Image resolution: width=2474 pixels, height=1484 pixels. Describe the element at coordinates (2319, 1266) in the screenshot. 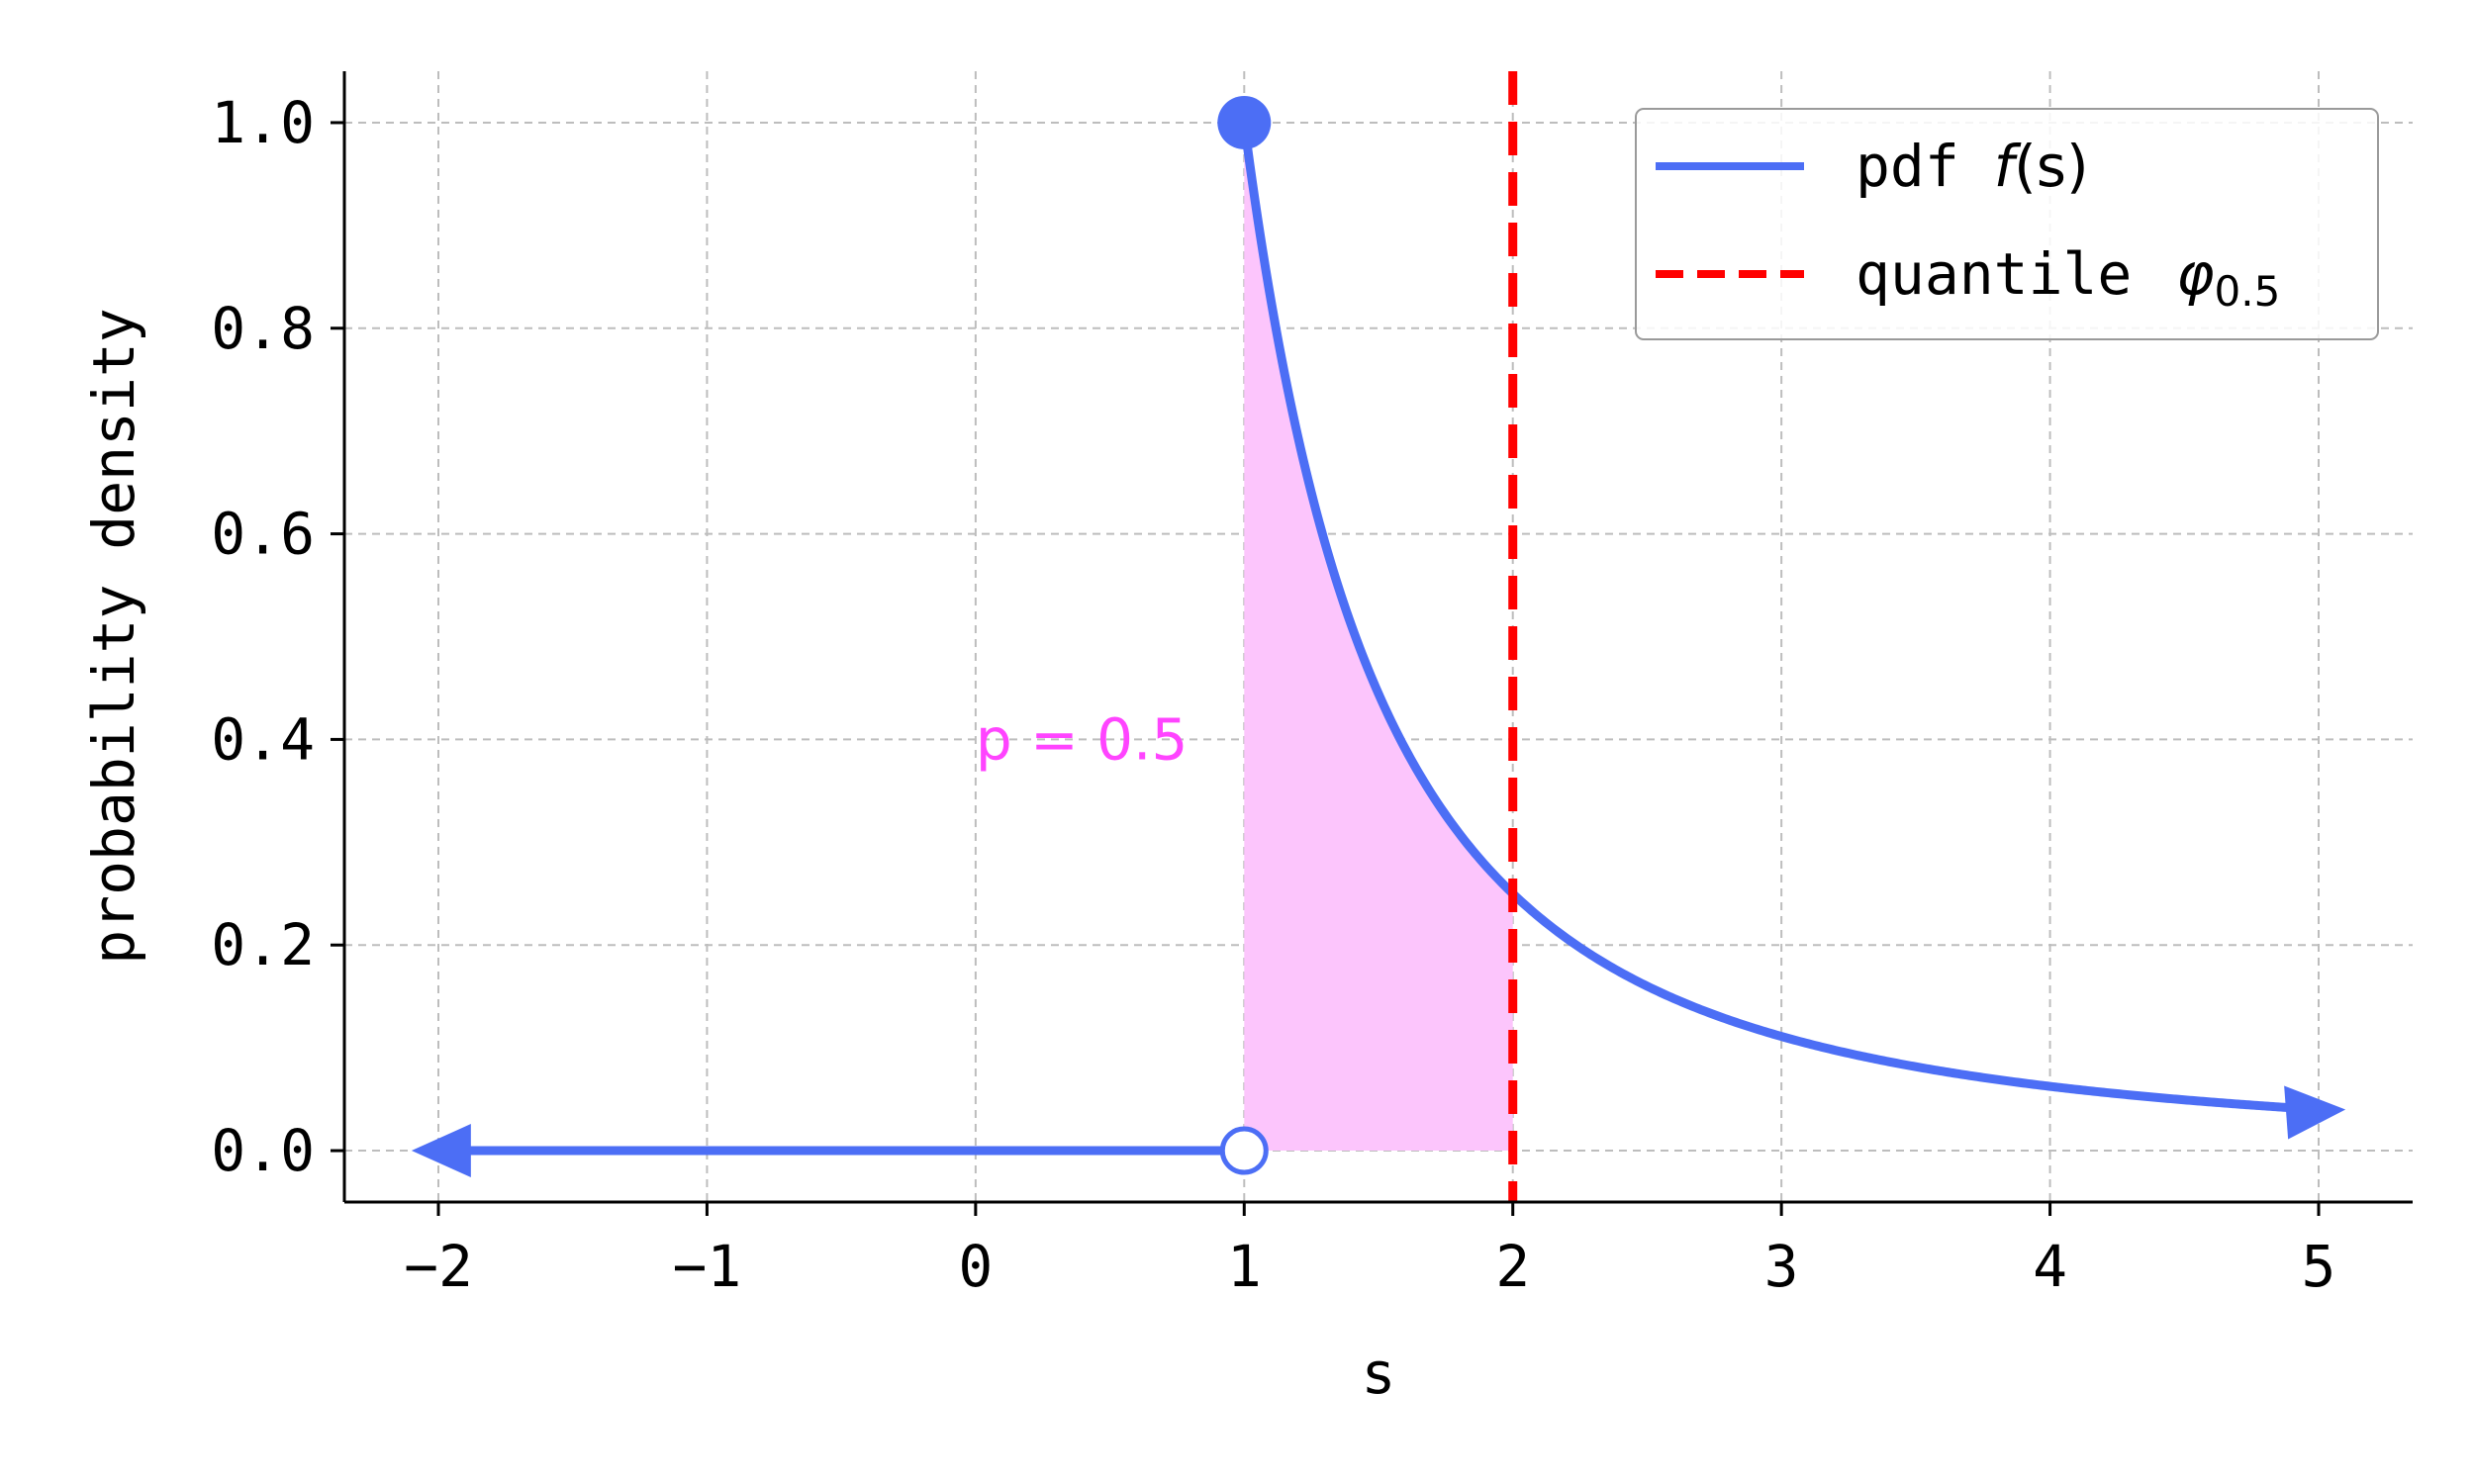

I see `x-tick-label: 5` at that location.